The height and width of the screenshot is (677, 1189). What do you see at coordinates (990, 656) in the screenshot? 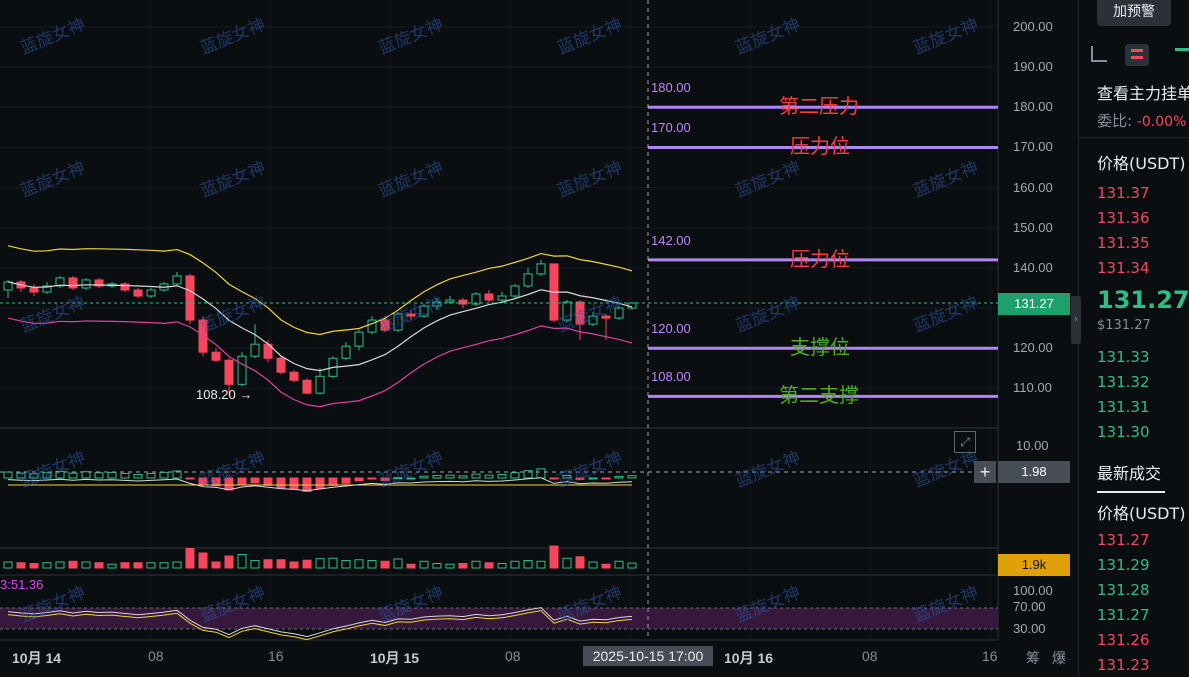
I see `x-label-16c: 16` at bounding box center [990, 656].